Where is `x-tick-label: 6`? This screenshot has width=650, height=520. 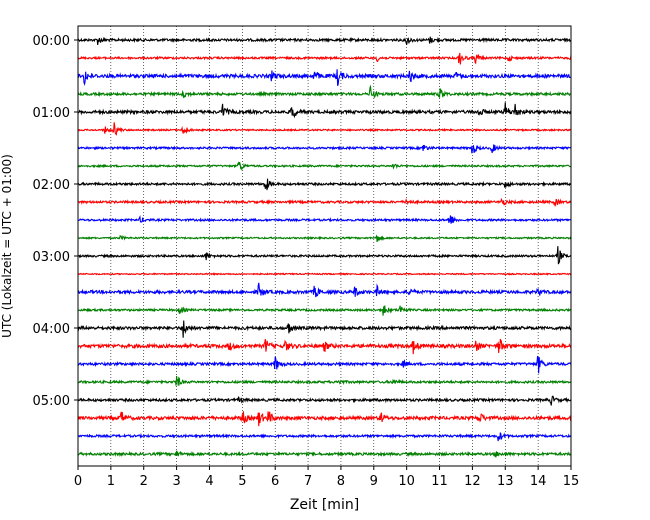
x-tick-label: 6 is located at coordinates (275, 481).